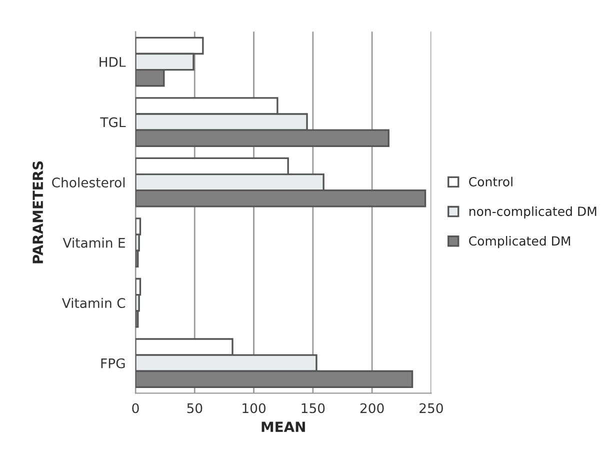 The image size is (616, 452). What do you see at coordinates (194, 408) in the screenshot?
I see `x-tick-label: 50` at bounding box center [194, 408].